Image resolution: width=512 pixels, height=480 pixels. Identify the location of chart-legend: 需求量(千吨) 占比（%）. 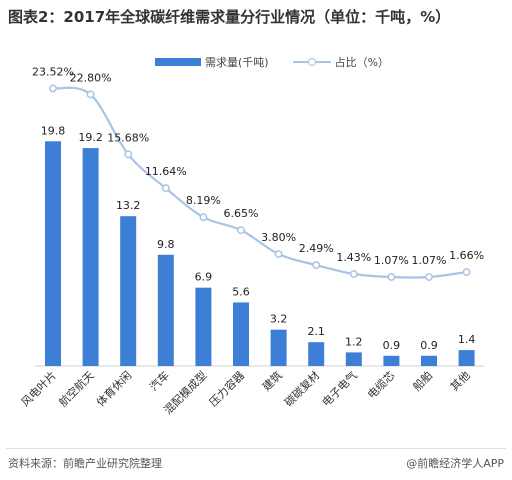
(272, 62).